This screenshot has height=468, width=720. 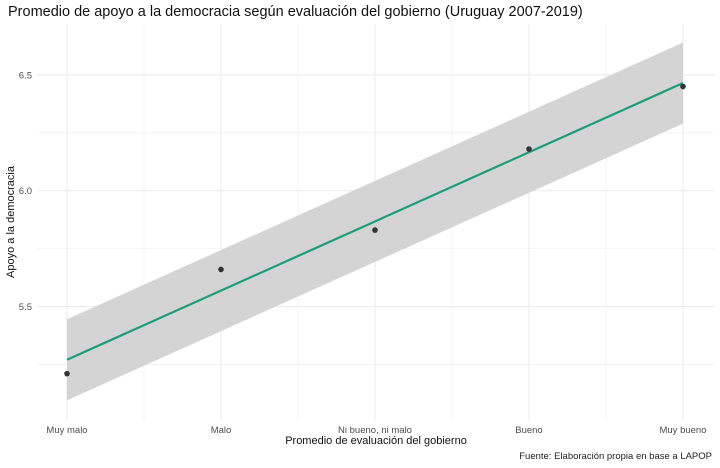 I want to click on x-axis-title: Promedio de evaluación del gobierno, so click(x=376, y=441).